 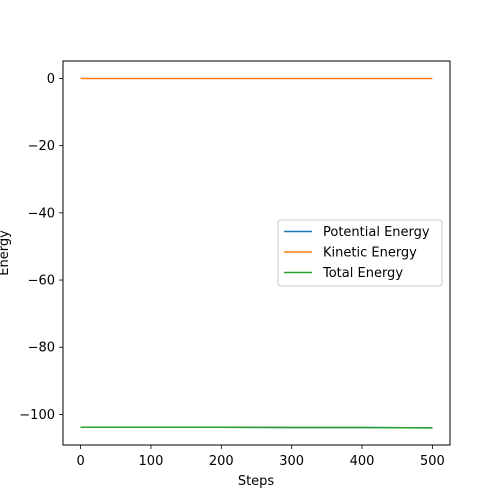 What do you see at coordinates (151, 461) in the screenshot?
I see `x-tick-label: 100` at bounding box center [151, 461].